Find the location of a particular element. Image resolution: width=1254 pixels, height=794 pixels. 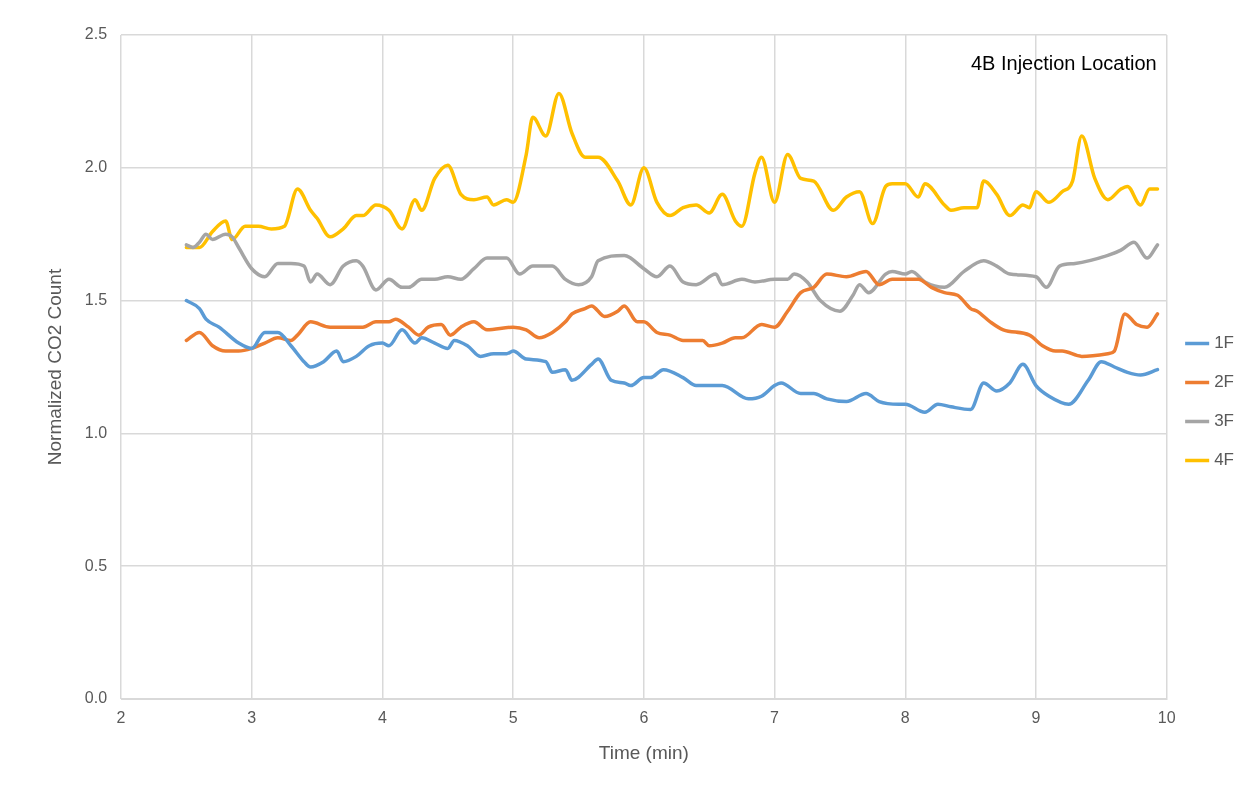

text: 4B Injection Location is located at coordinates (1063, 62).